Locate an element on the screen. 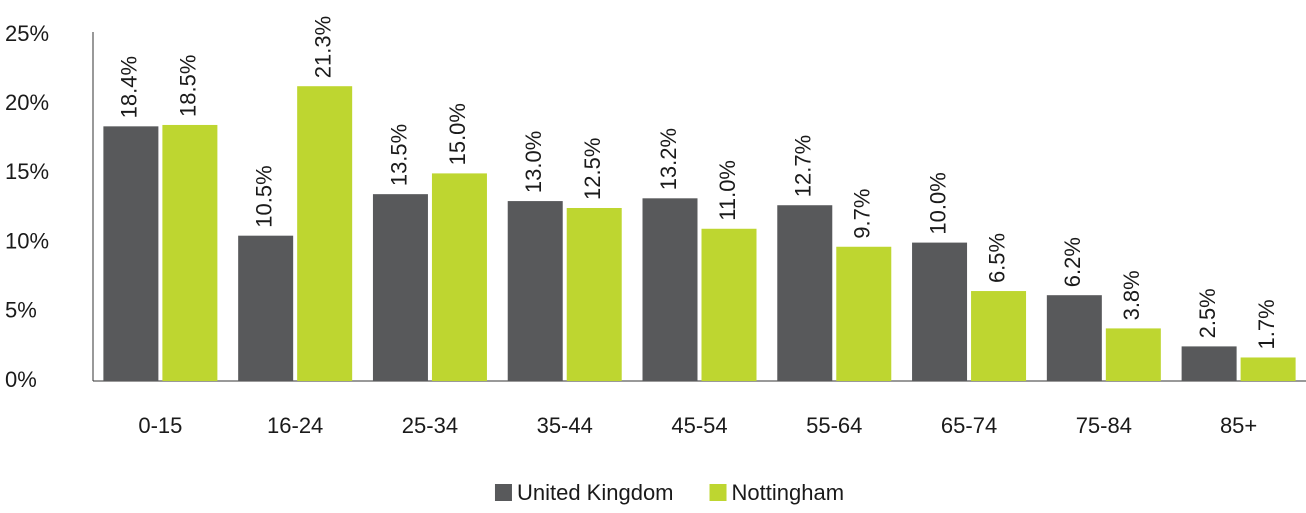 The width and height of the screenshot is (1306, 513). y-tick-label: 15% is located at coordinates (27, 171).